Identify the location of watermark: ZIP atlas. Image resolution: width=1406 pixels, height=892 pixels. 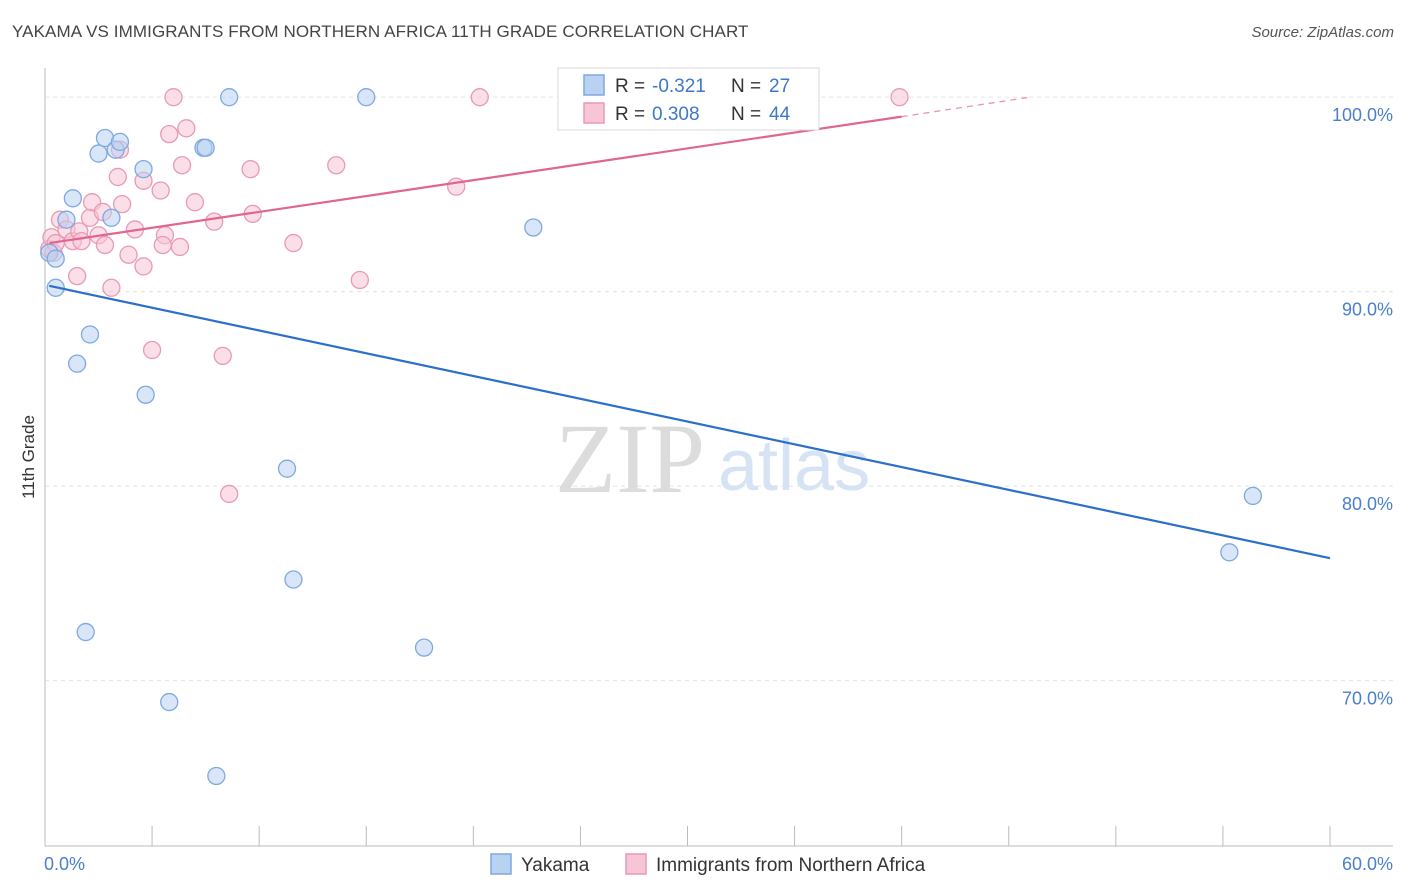
(712, 458).